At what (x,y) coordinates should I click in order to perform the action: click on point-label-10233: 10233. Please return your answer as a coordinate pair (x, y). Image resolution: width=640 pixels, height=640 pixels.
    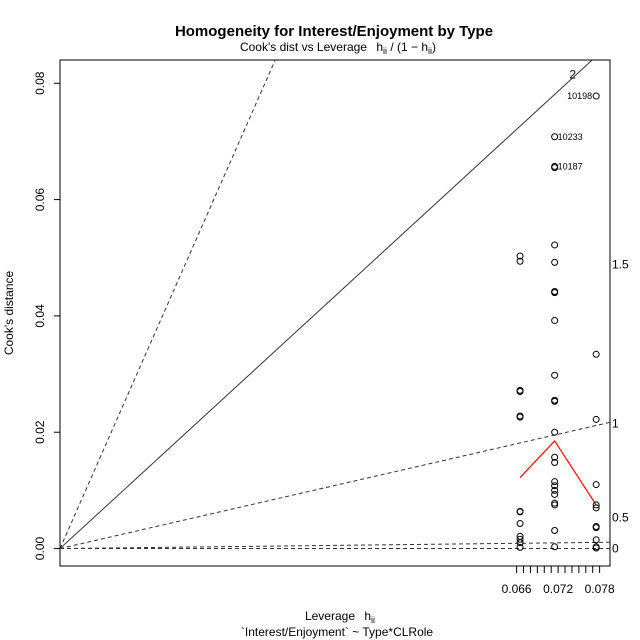
    Looking at the image, I should click on (570, 137).